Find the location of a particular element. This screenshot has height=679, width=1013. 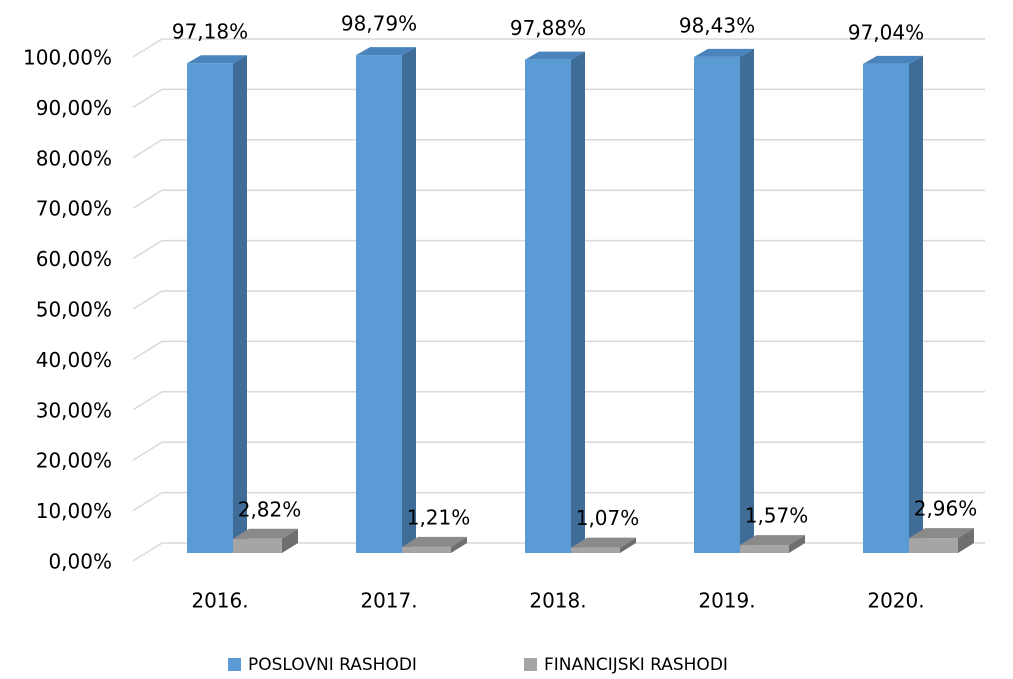

x-tick-label: 2019. is located at coordinates (726, 601).